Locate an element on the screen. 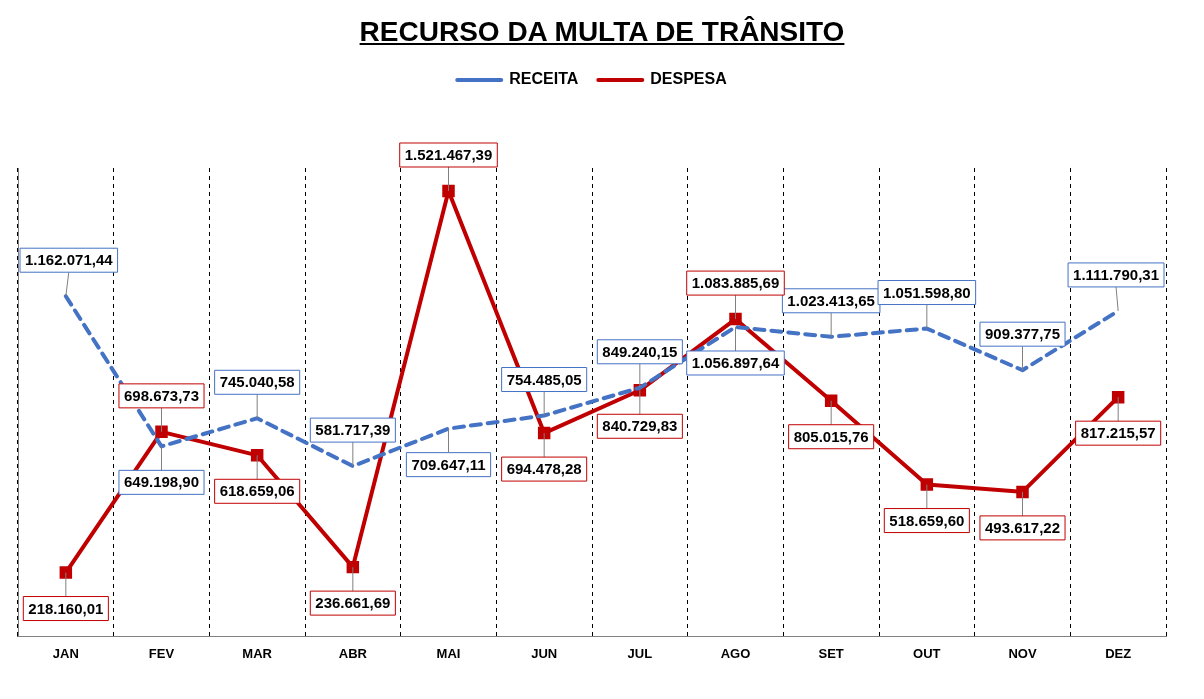 The height and width of the screenshot is (699, 1204). data-label: 618.659,06 is located at coordinates (257, 491).